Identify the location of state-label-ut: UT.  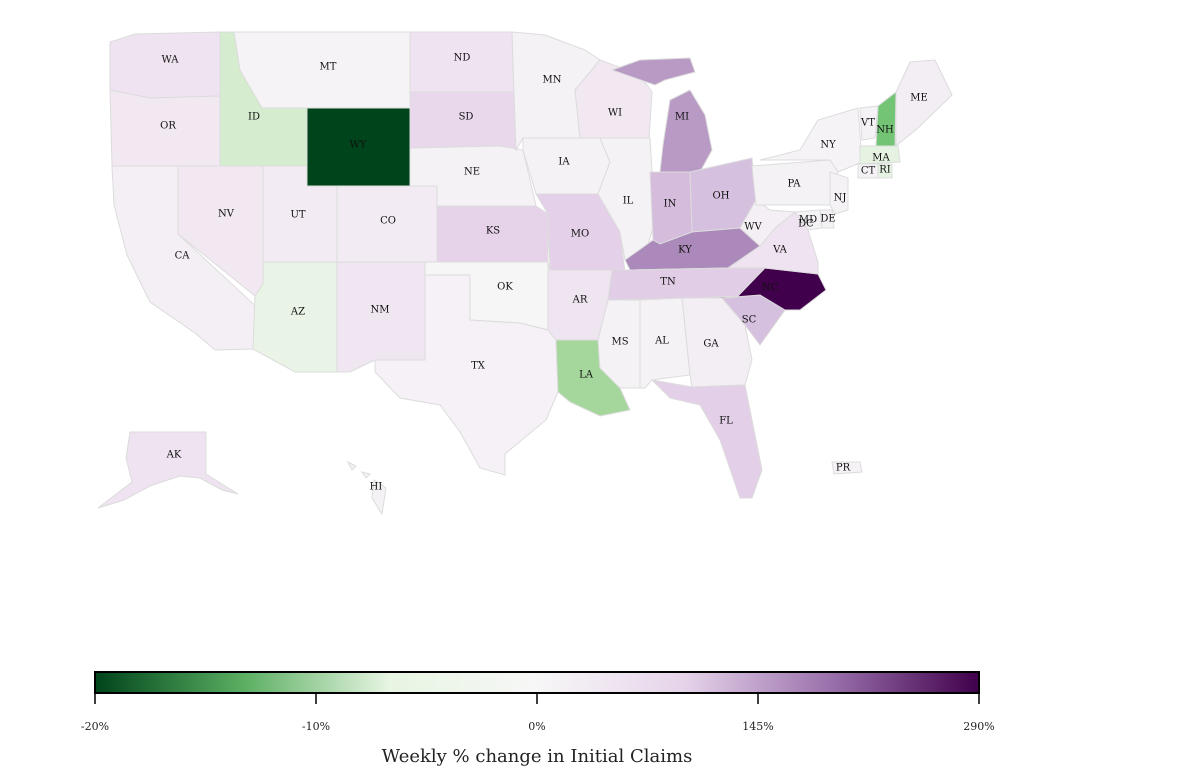
(297, 215).